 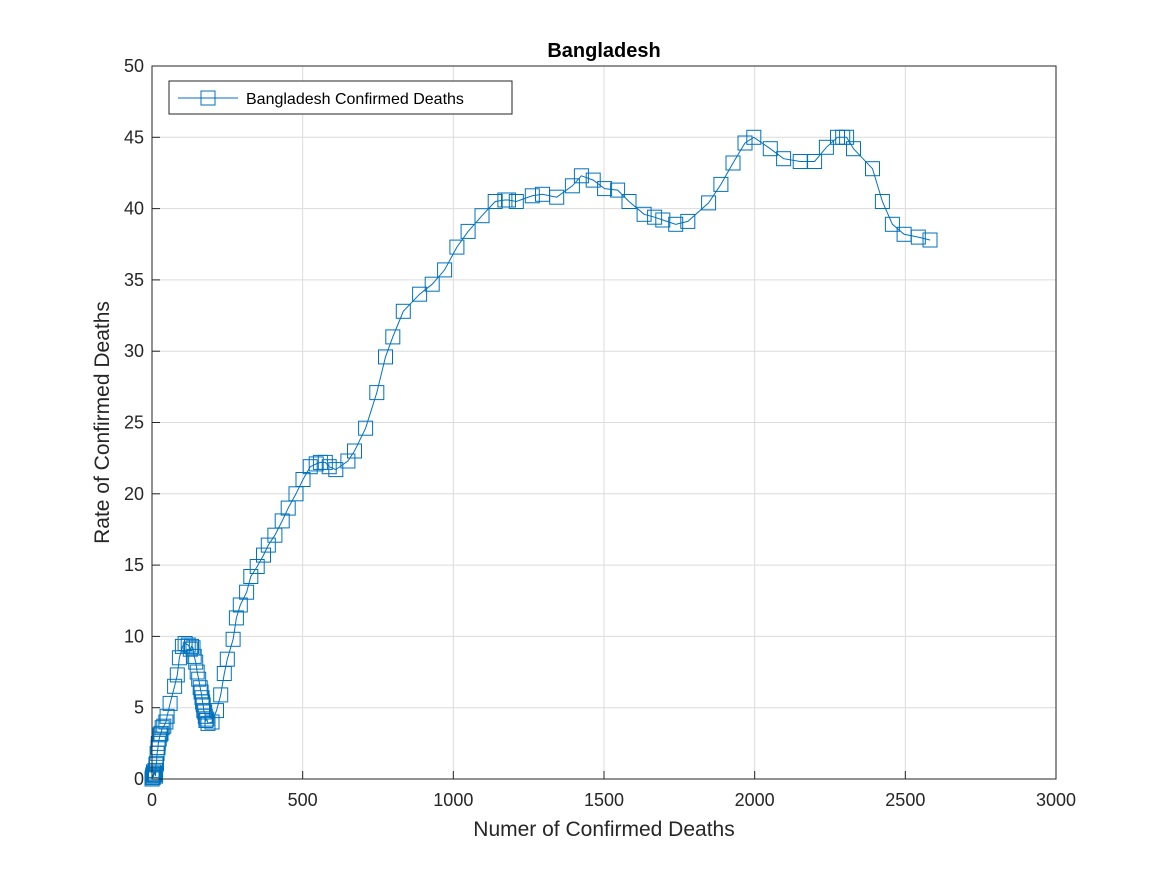 What do you see at coordinates (755, 800) in the screenshot?
I see `x-tick-label: 2000` at bounding box center [755, 800].